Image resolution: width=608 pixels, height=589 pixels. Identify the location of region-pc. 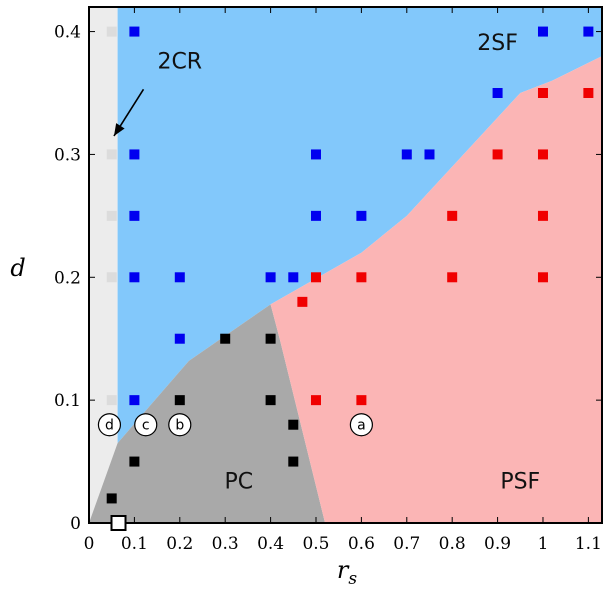
(207, 413).